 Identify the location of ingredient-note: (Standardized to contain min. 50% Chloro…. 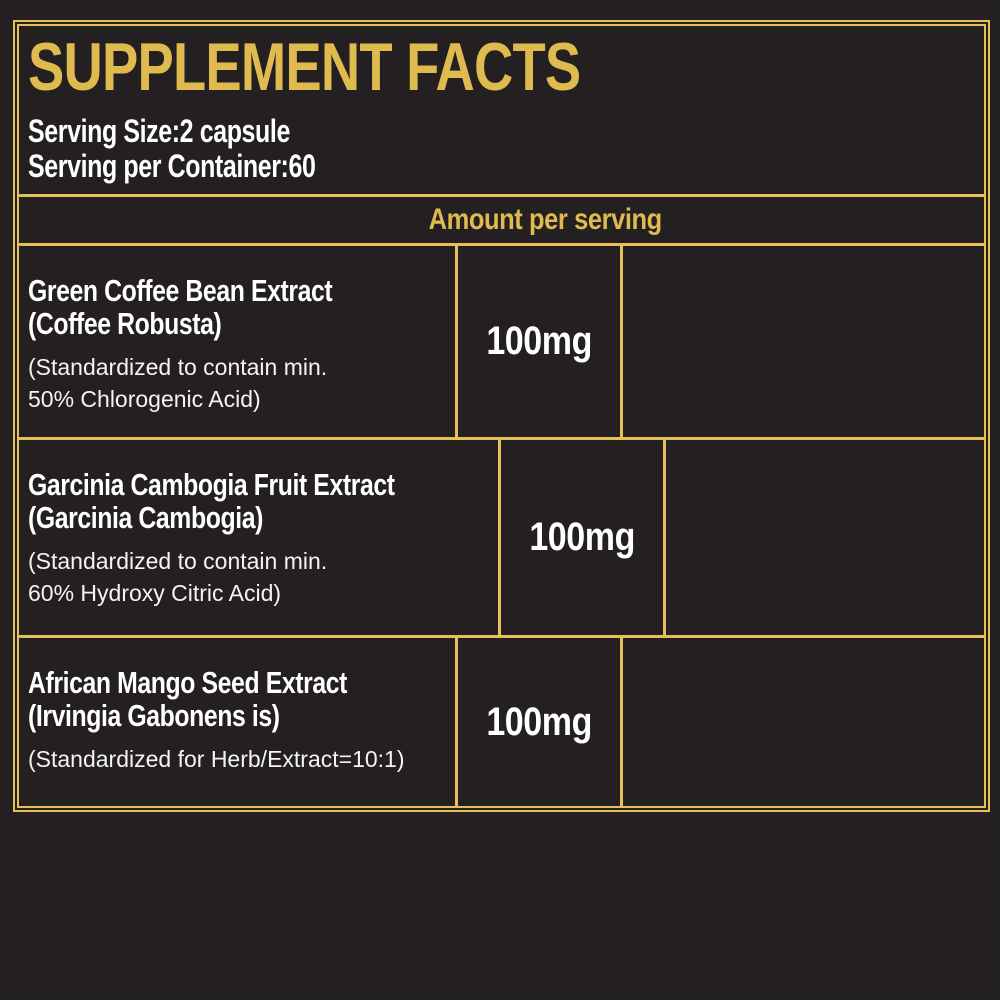
(235, 383).